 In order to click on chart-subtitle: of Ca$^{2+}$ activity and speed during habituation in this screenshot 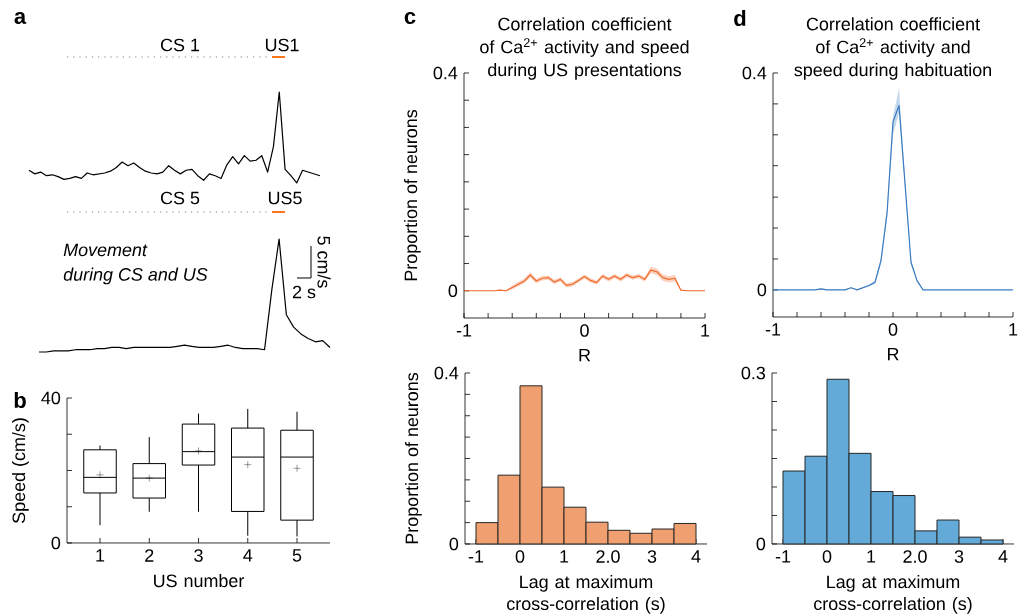, I will do `click(892, 59)`.